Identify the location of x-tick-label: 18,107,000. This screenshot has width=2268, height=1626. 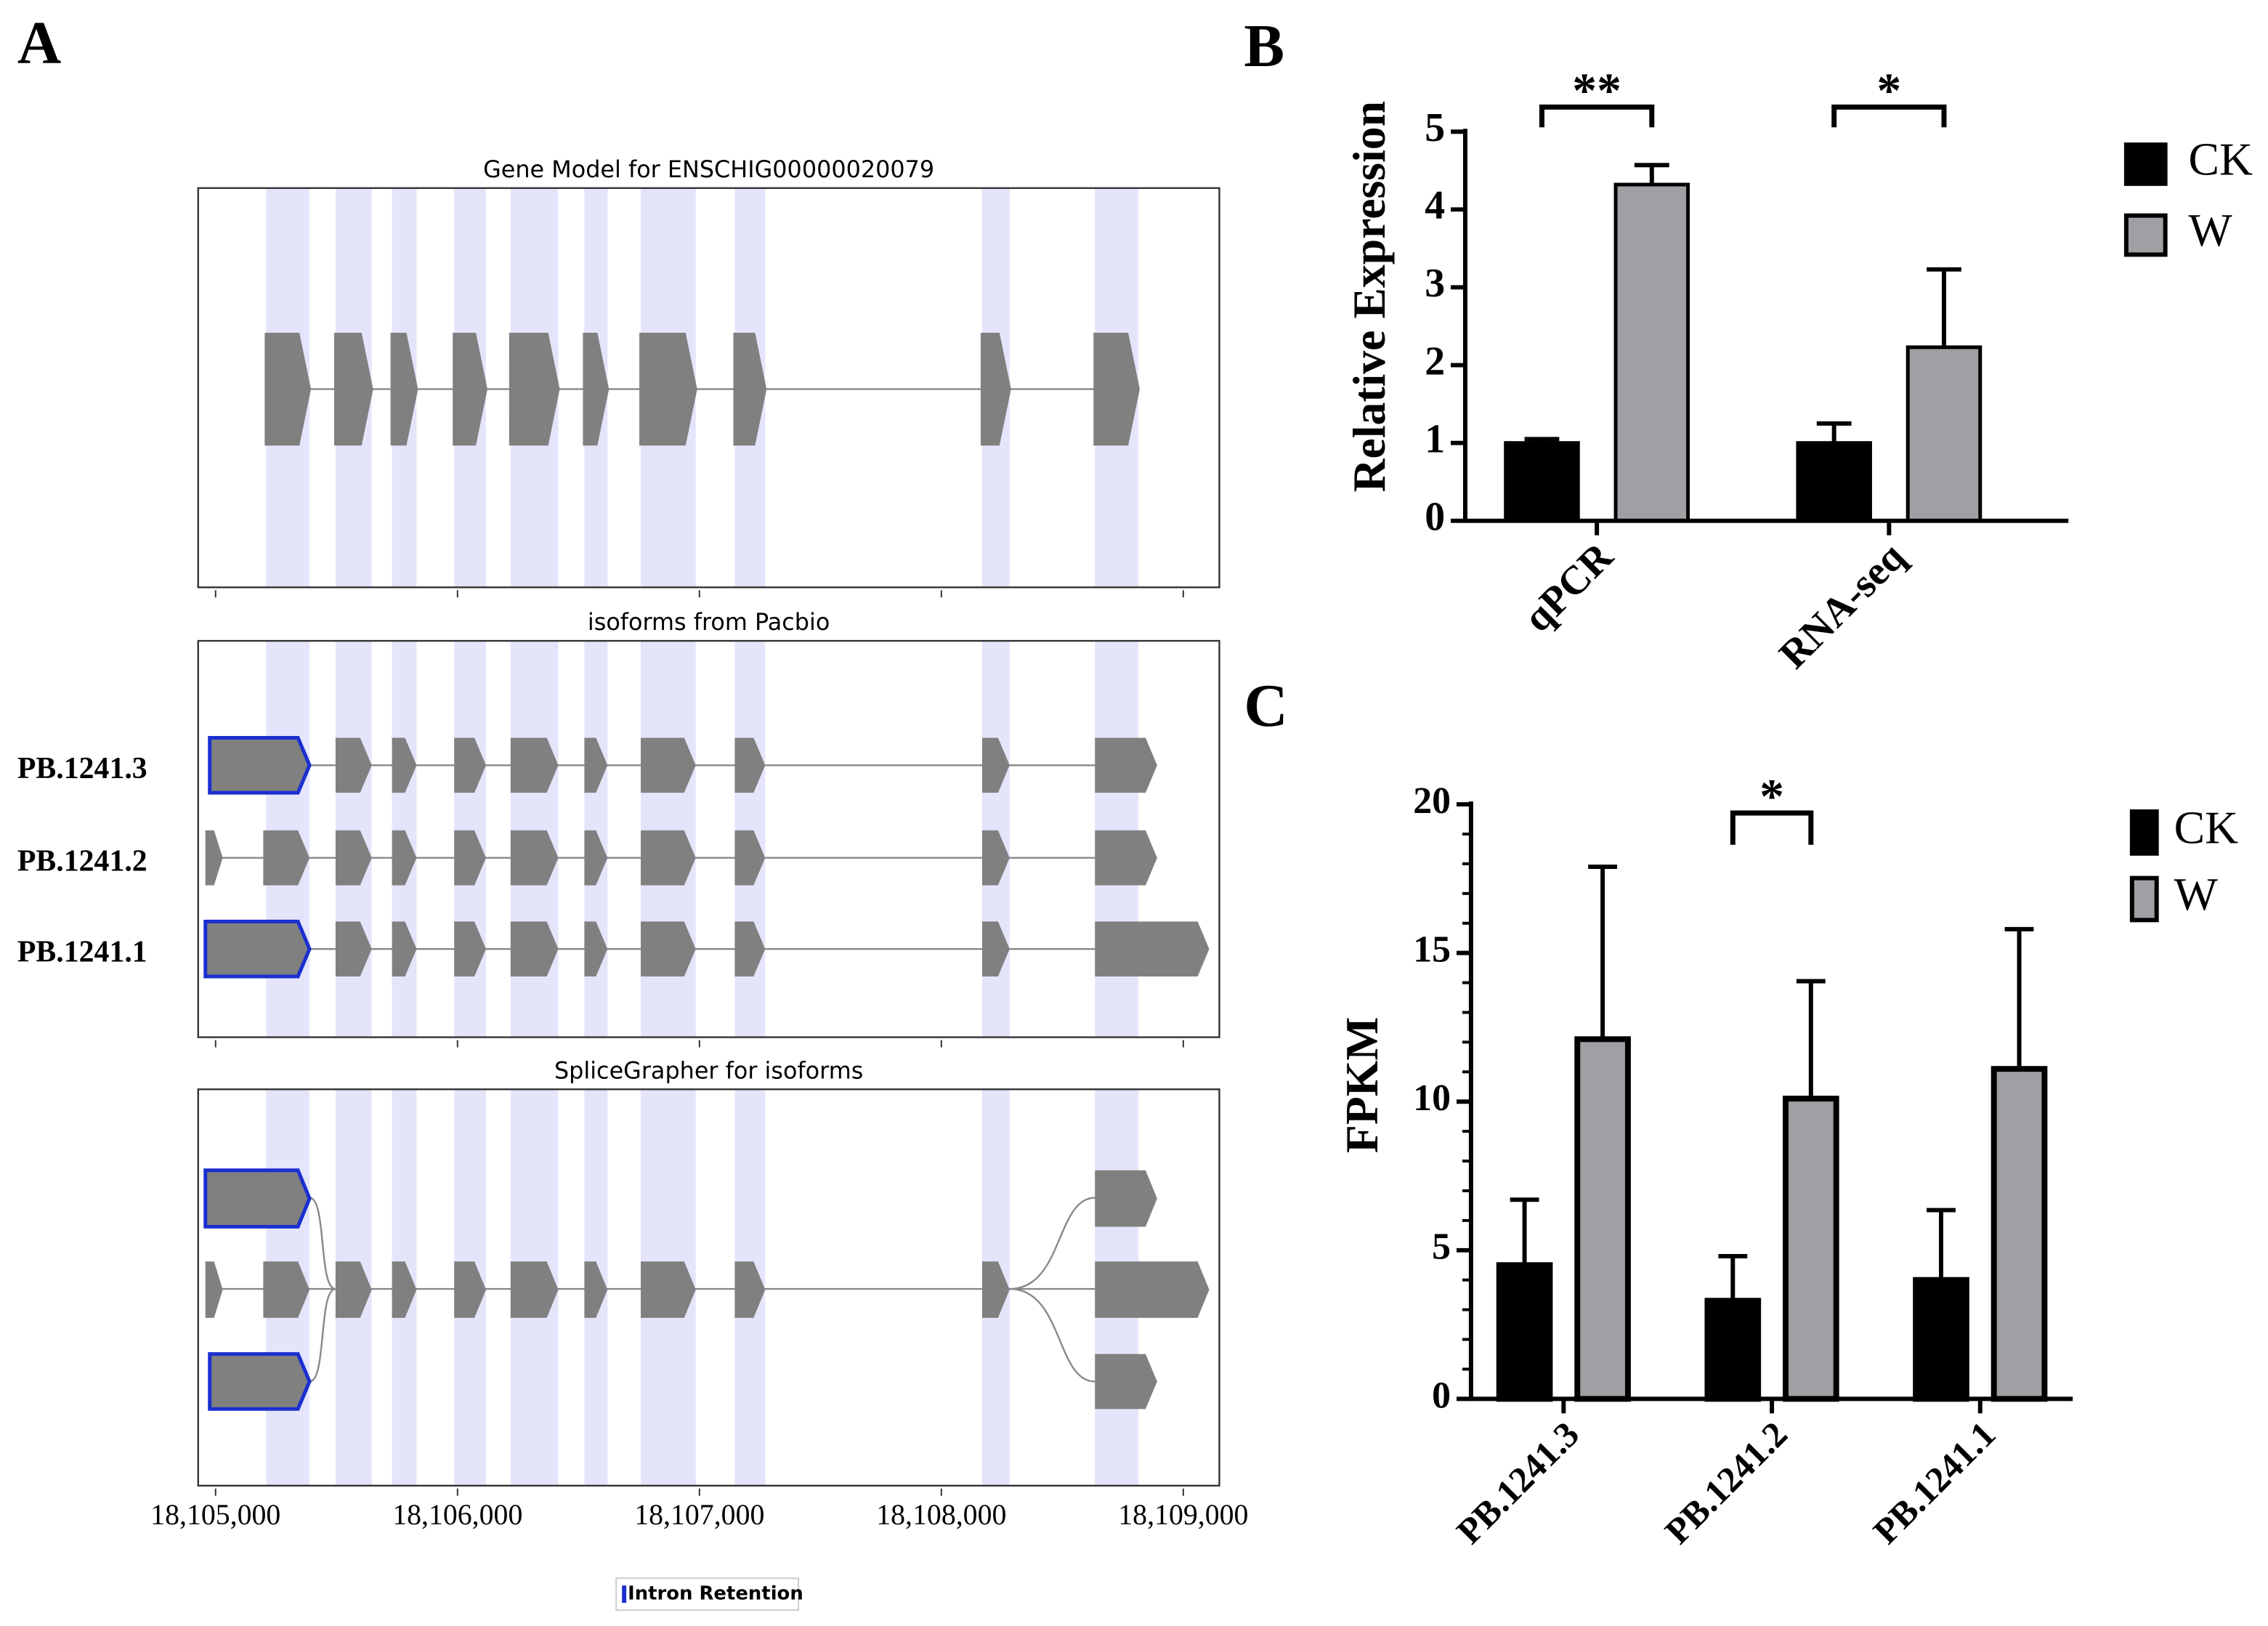
(699, 1515).